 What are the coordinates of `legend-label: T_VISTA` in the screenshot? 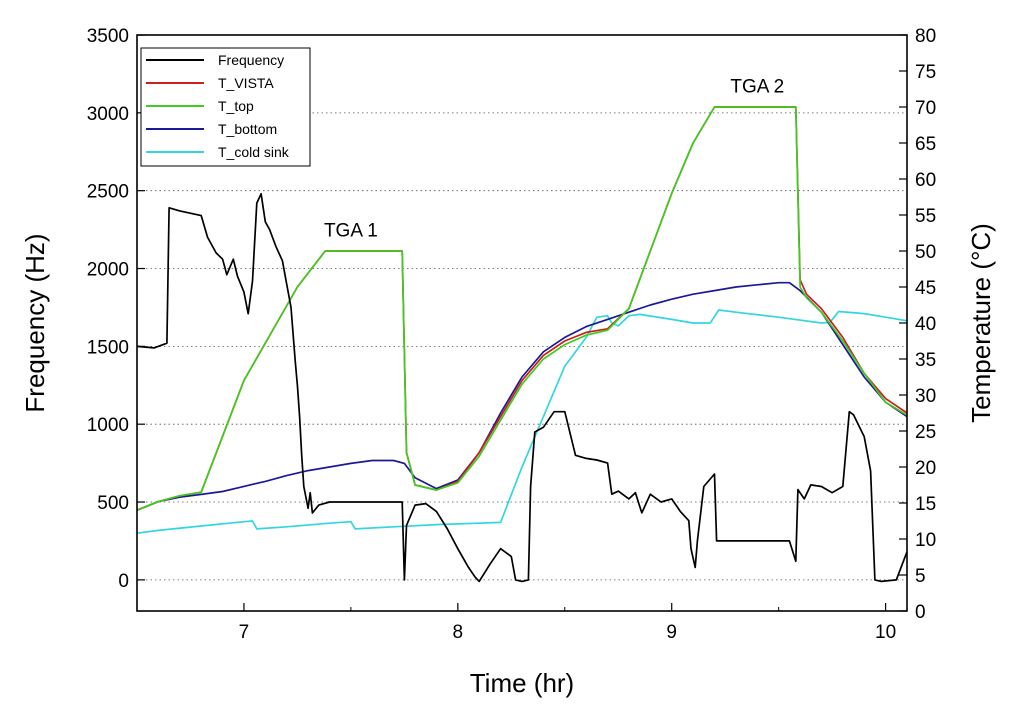 It's located at (246, 83).